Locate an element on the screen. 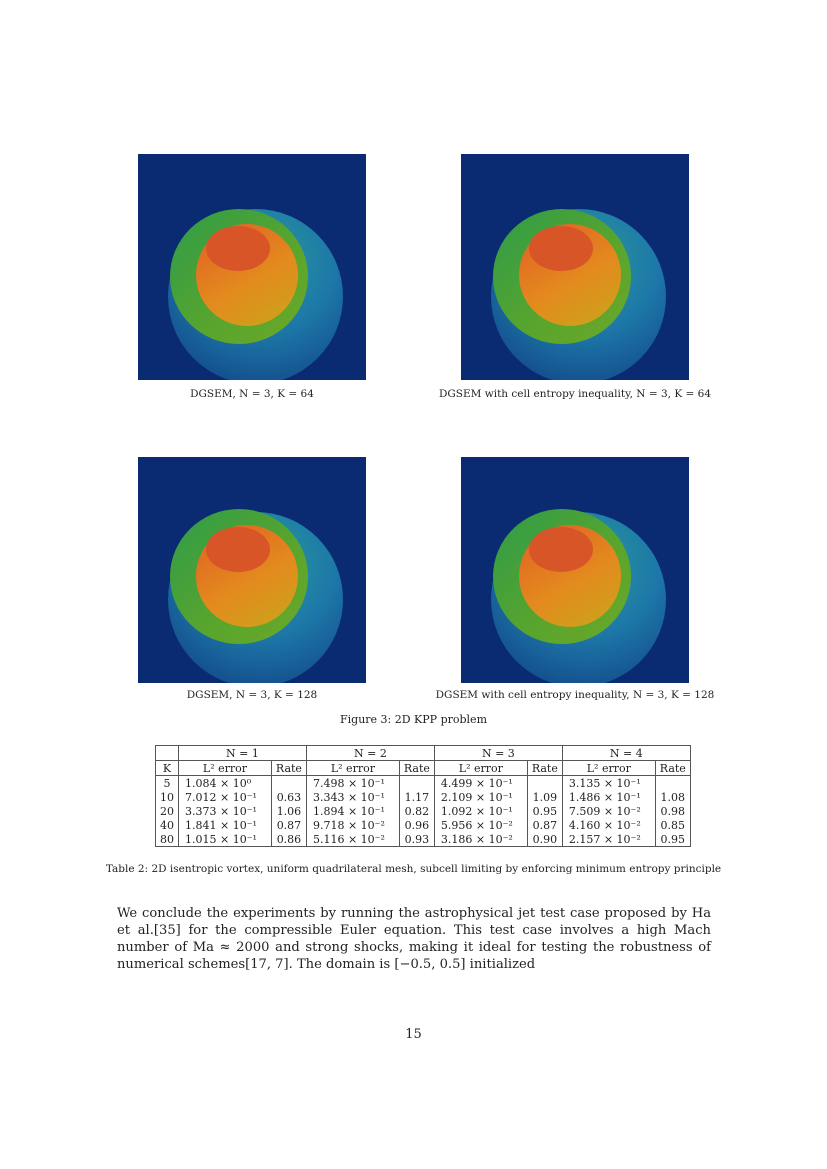  cell-error: 1.015 × 10⁻¹ is located at coordinates (225, 839).